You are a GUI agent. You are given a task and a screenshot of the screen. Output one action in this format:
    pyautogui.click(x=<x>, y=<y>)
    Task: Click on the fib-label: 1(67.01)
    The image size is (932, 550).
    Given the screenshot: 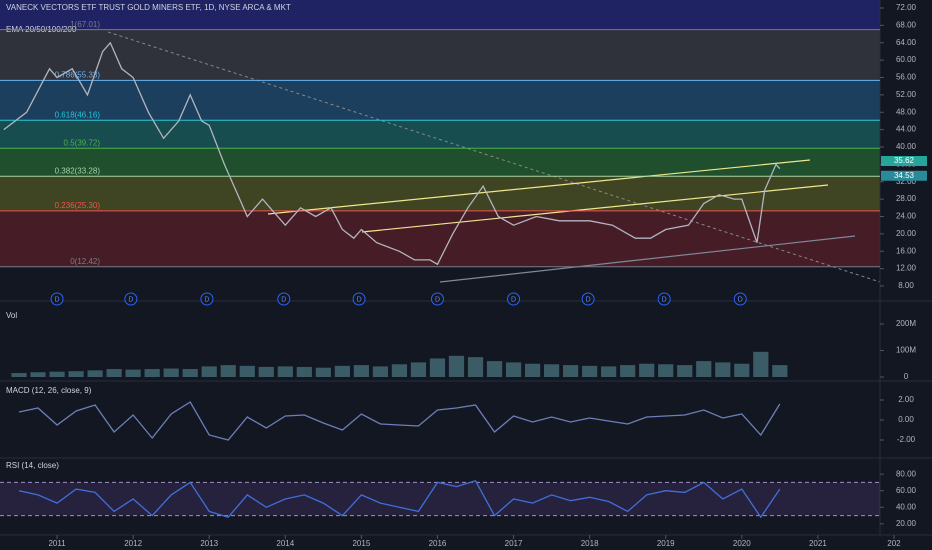 What is the action you would take?
    pyautogui.click(x=85, y=24)
    